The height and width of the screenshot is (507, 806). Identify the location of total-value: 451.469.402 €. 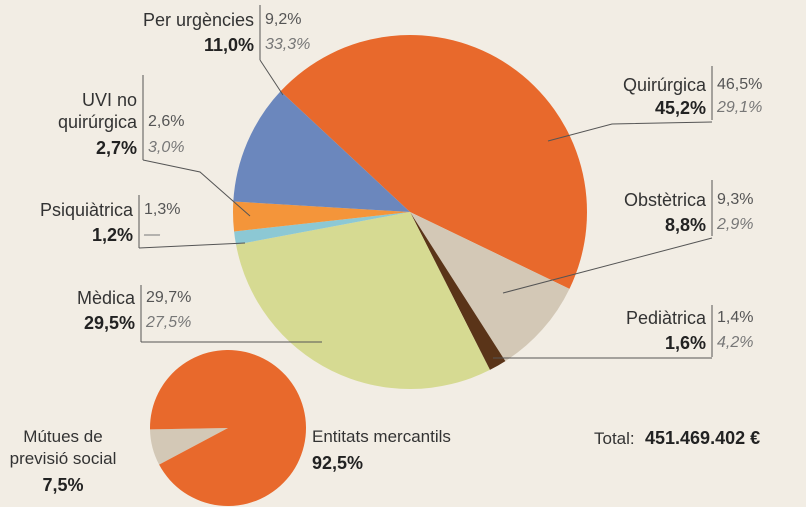
(703, 438).